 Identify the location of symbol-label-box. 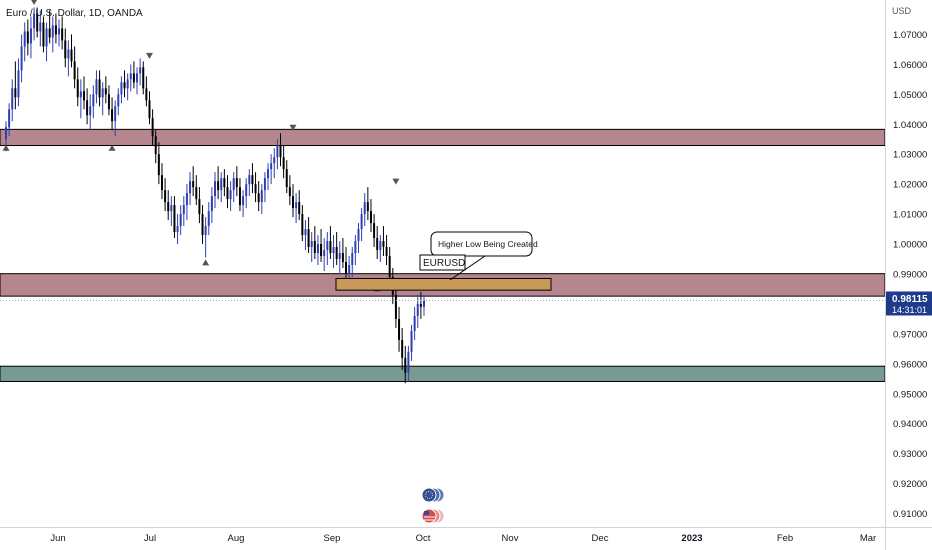
(442, 262).